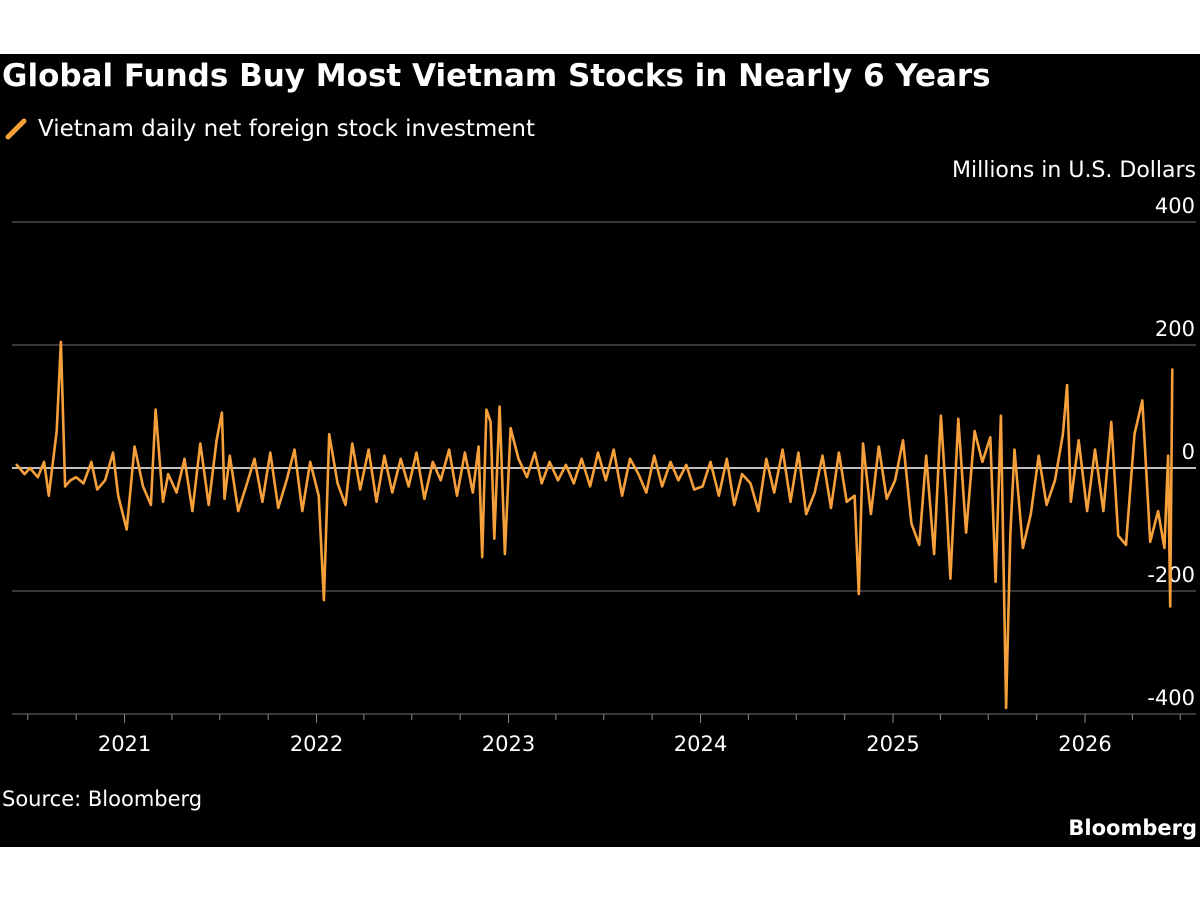 The height and width of the screenshot is (900, 1200). What do you see at coordinates (1084, 744) in the screenshot?
I see `x-tick-label: 2026` at bounding box center [1084, 744].